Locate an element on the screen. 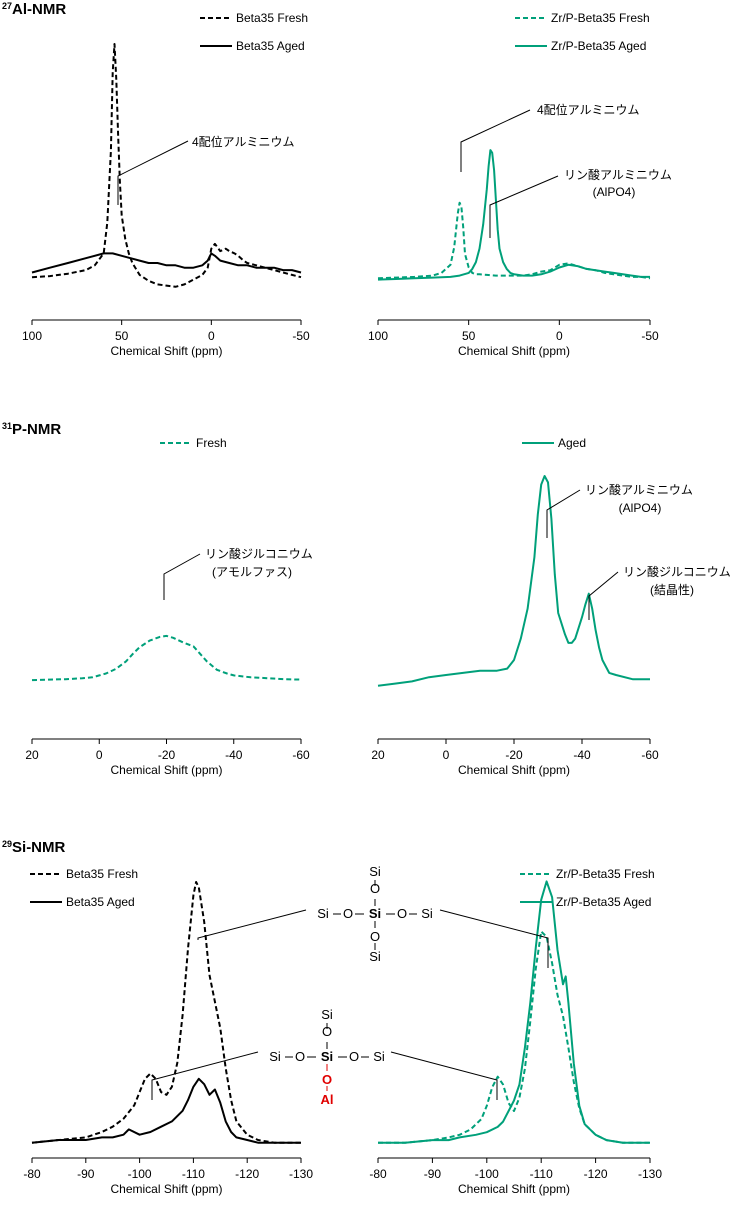  siloxane-structure: Si O Si O Si O Si O Al is located at coordinates (327, 1057).